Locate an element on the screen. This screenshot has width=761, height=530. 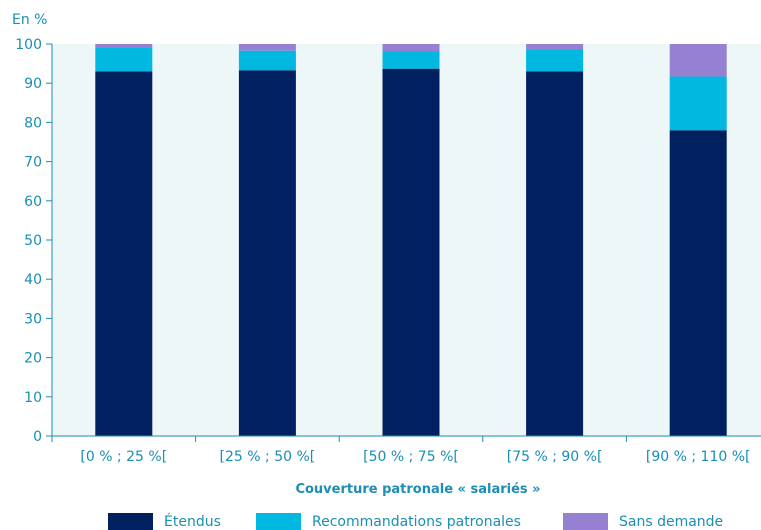
y-tick-label: 50 is located at coordinates (33, 241).